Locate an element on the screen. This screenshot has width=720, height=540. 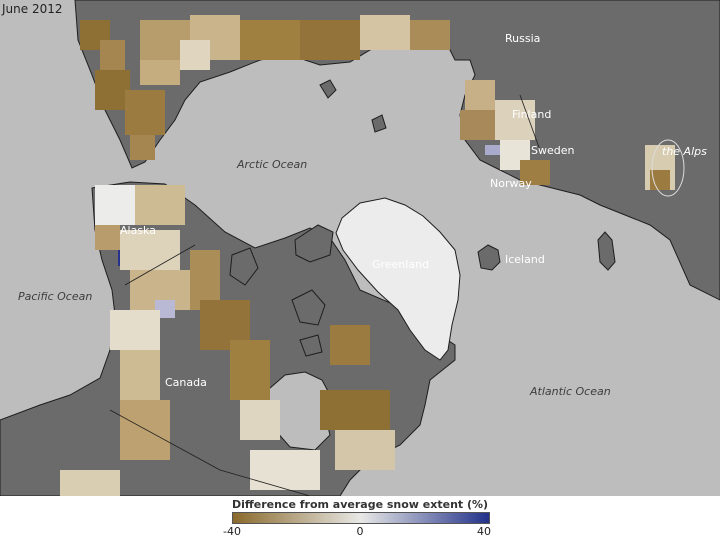
land-greenland is located at coordinates (398, 279).